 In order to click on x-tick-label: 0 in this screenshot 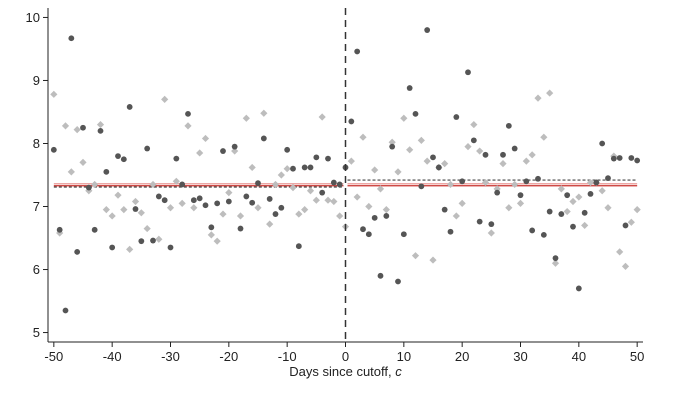, I will do `click(345, 356)`.